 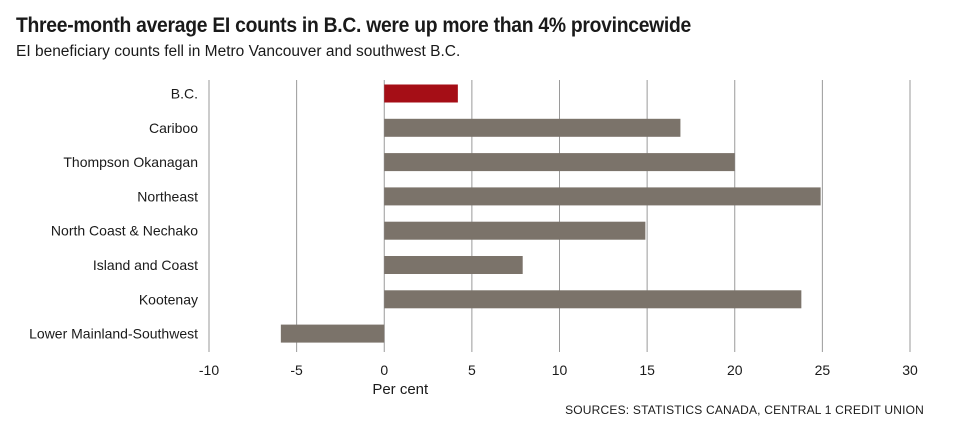 I want to click on category-label: Lower Mainland-Southwest, so click(x=113, y=334).